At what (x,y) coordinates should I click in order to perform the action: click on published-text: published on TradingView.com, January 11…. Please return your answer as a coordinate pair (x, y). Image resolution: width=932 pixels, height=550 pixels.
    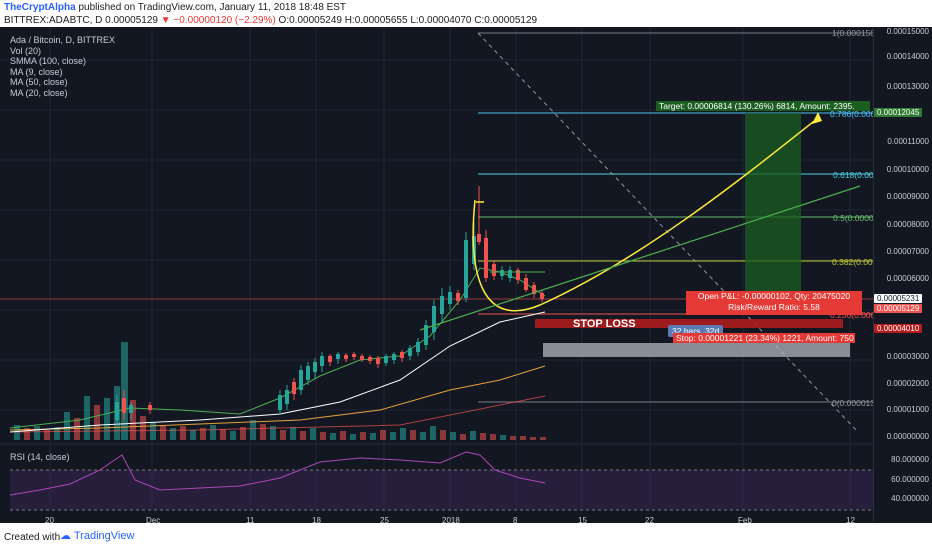
    Looking at the image, I should click on (212, 7).